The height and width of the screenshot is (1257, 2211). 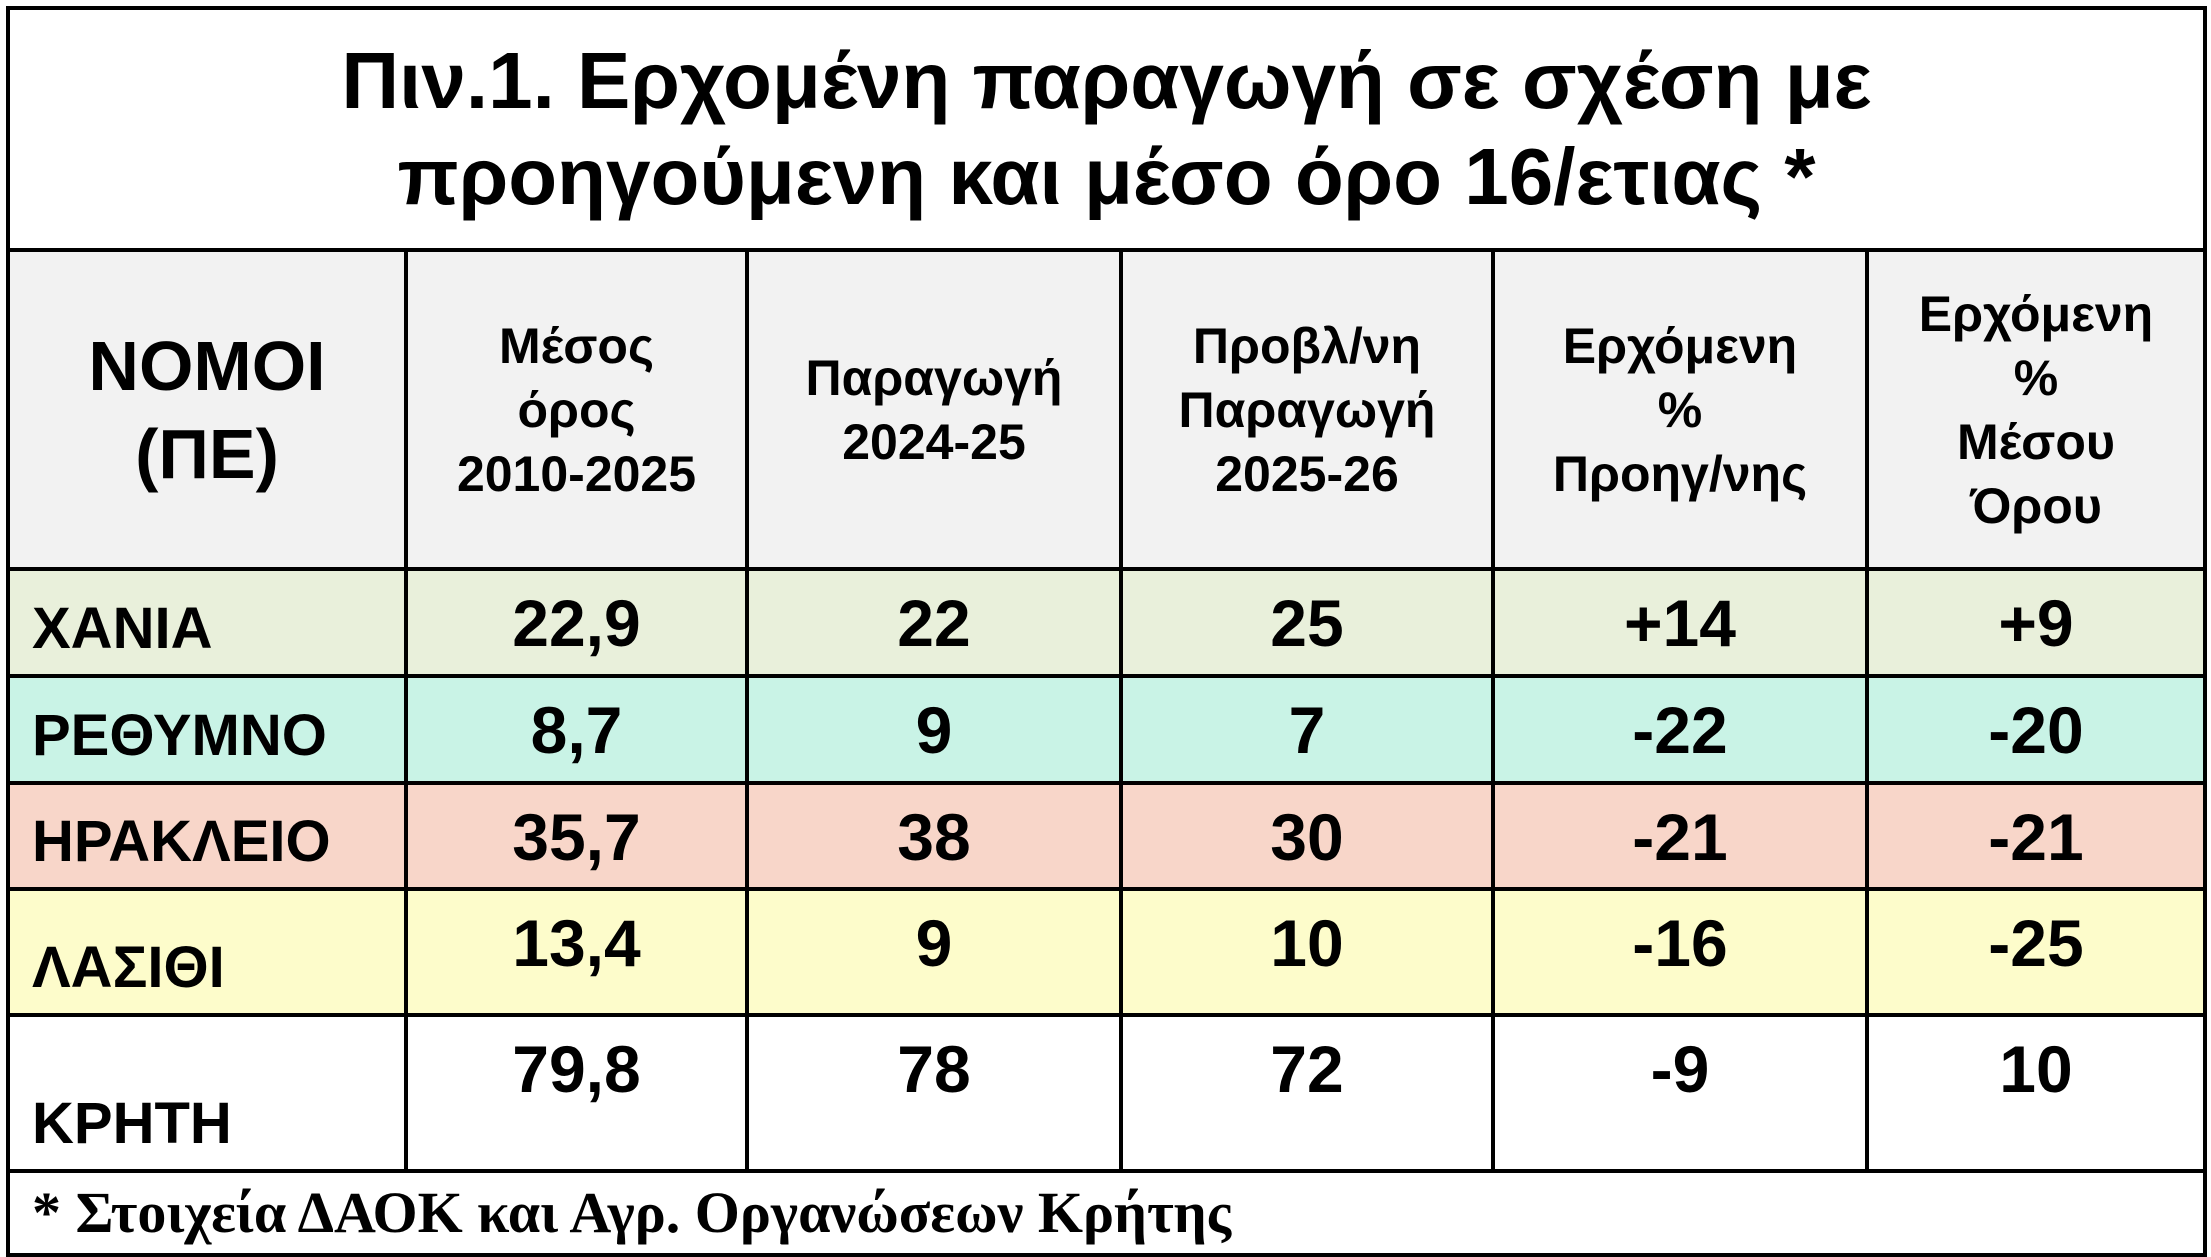 I want to click on header-line: 2025-26, so click(x=1307, y=473).